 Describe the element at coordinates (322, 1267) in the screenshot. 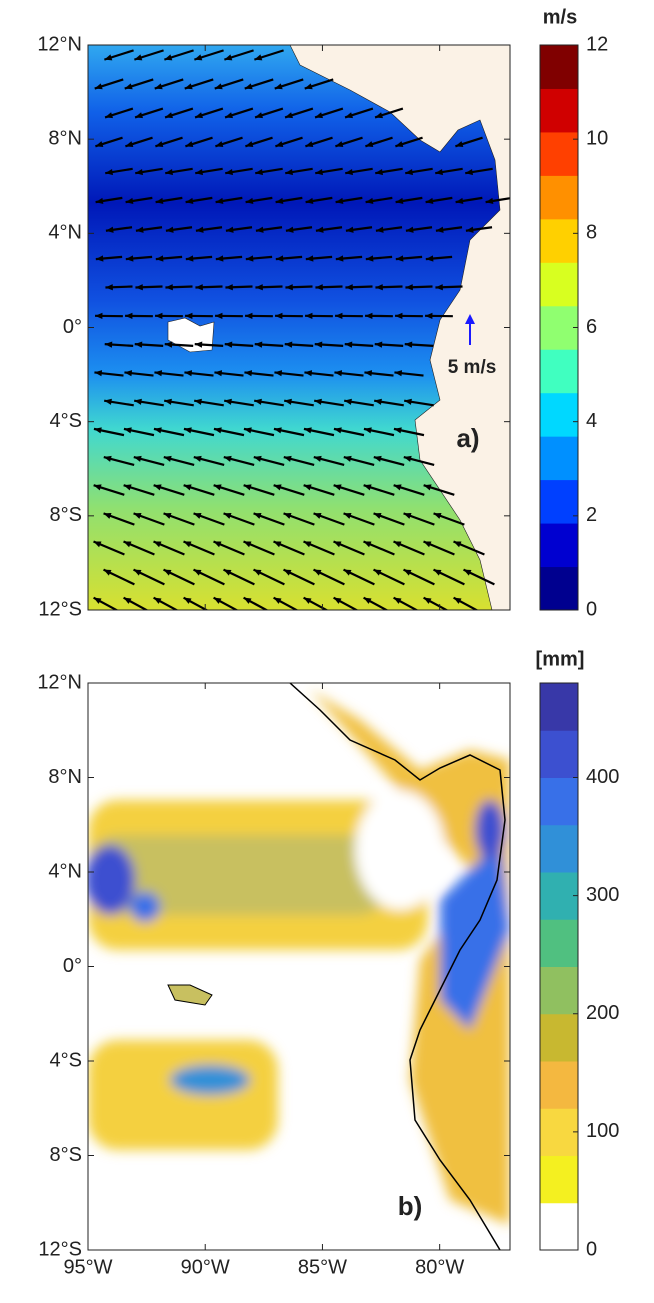

I see `x-tick-label: 85°W` at that location.